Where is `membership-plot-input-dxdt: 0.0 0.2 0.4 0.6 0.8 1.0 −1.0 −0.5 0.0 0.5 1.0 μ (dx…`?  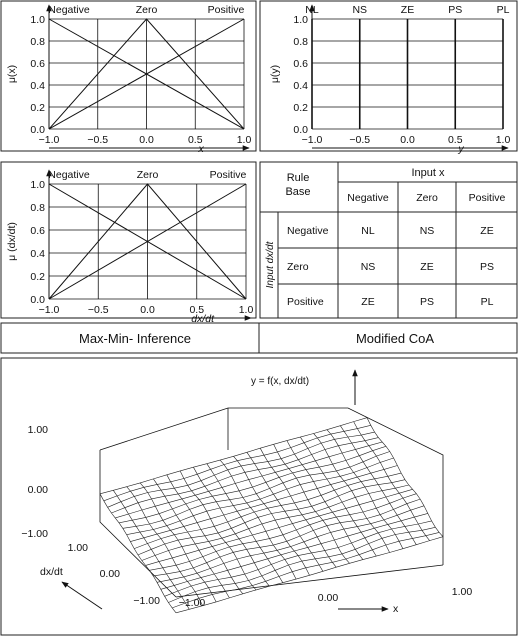 membership-plot-input-dxdt: 0.0 0.2 0.4 0.6 0.8 1.0 −1.0 −0.5 0.0 0.5 1.0 μ (dx… is located at coordinates (129, 247).